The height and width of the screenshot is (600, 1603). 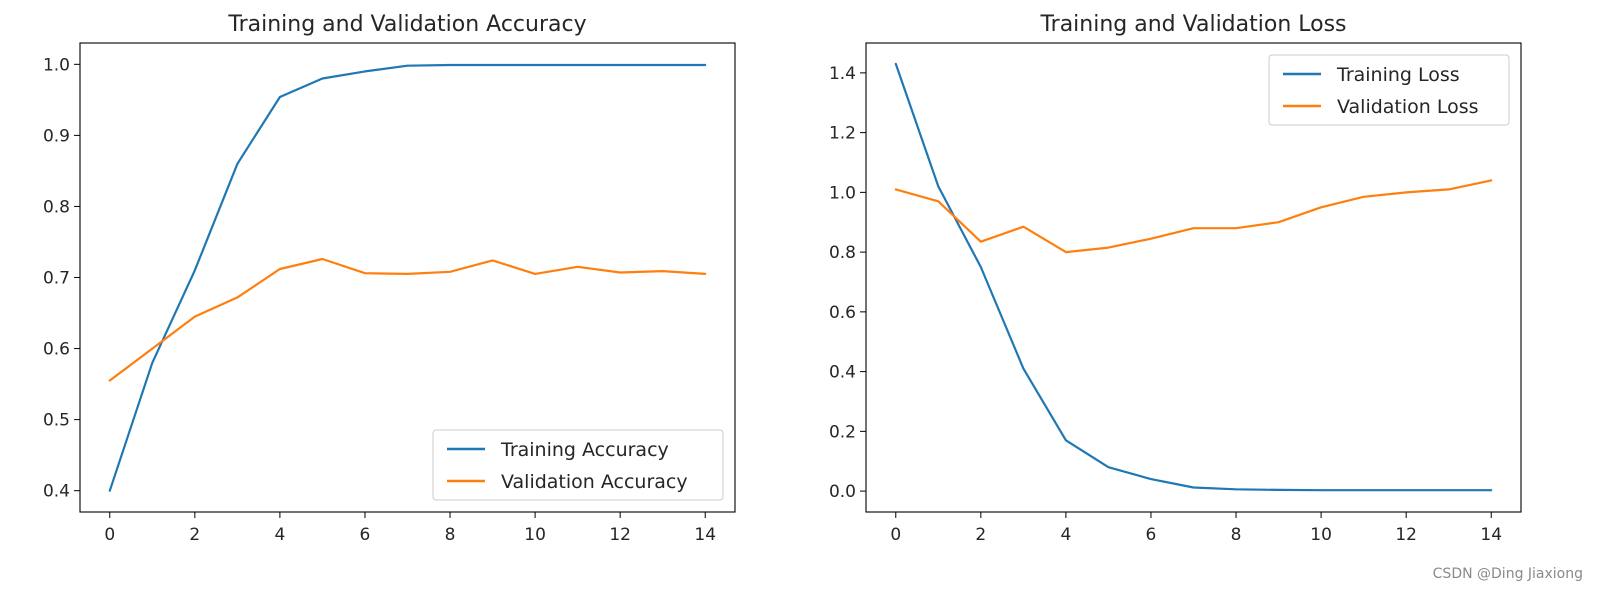 What do you see at coordinates (56, 279) in the screenshot?
I see `y-tick-label: 0.7` at bounding box center [56, 279].